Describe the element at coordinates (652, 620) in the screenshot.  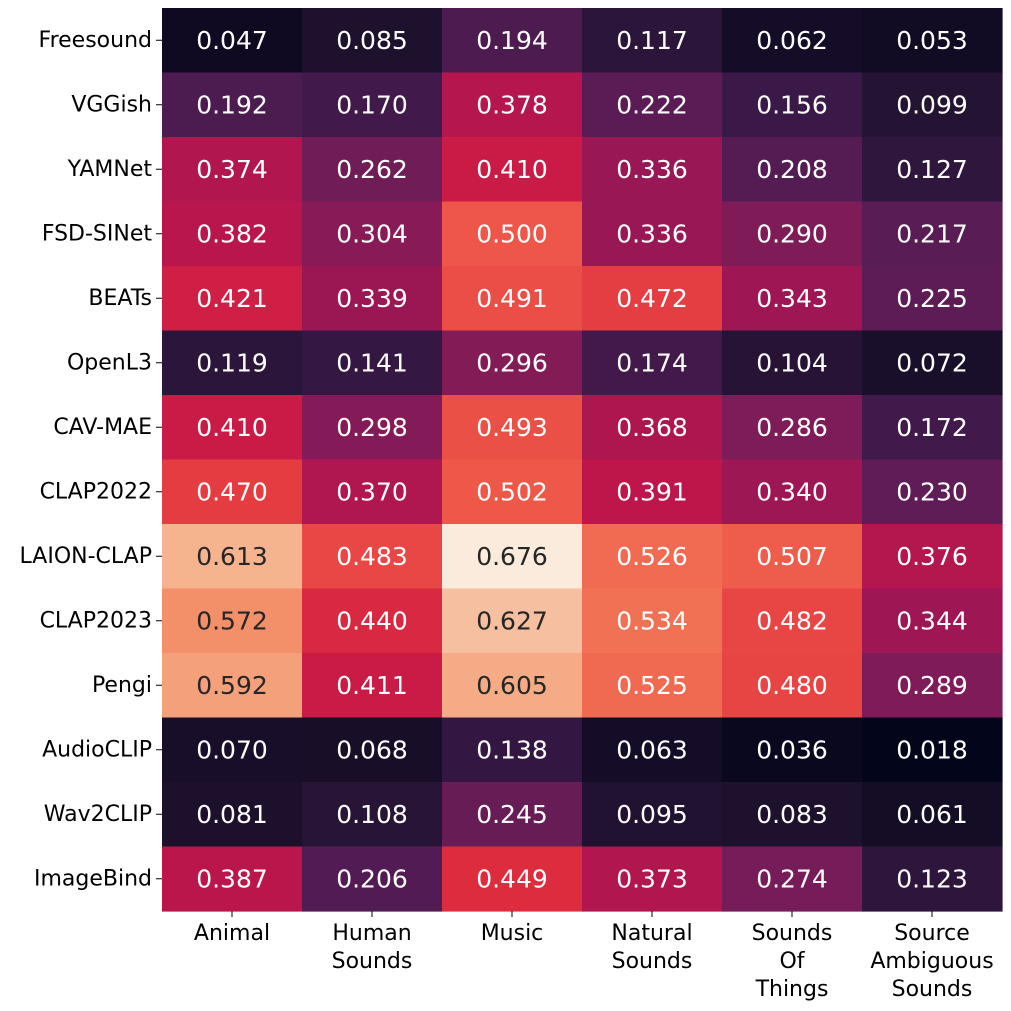
I see `cell-value-label: 0.534` at that location.